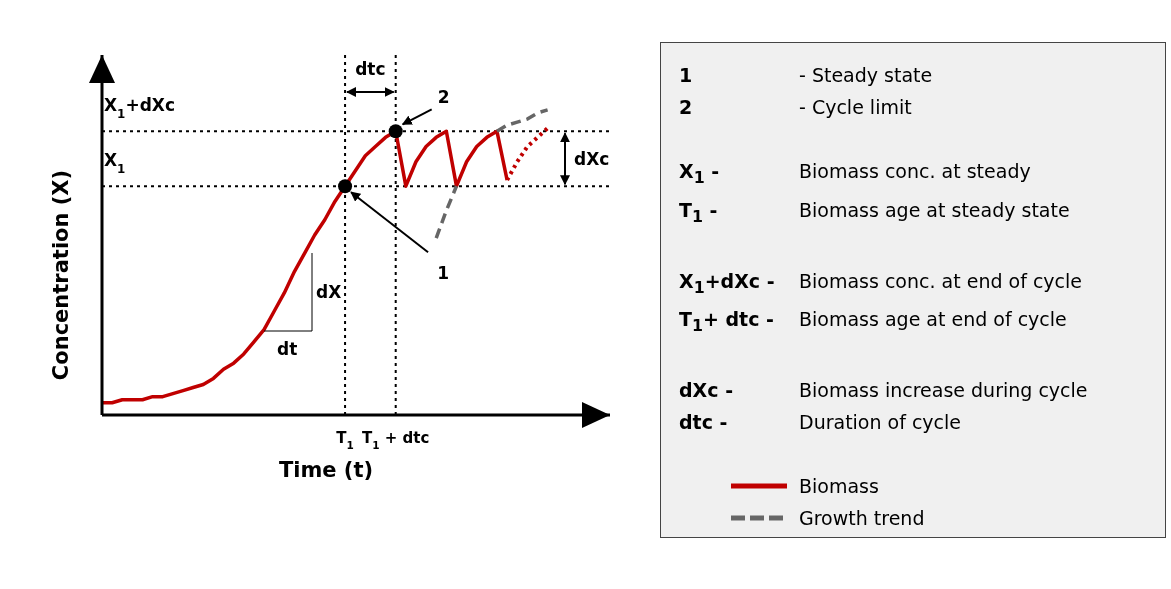 This screenshot has width=1171, height=589. What do you see at coordinates (592, 158) in the screenshot?
I see `text: dXc` at bounding box center [592, 158].